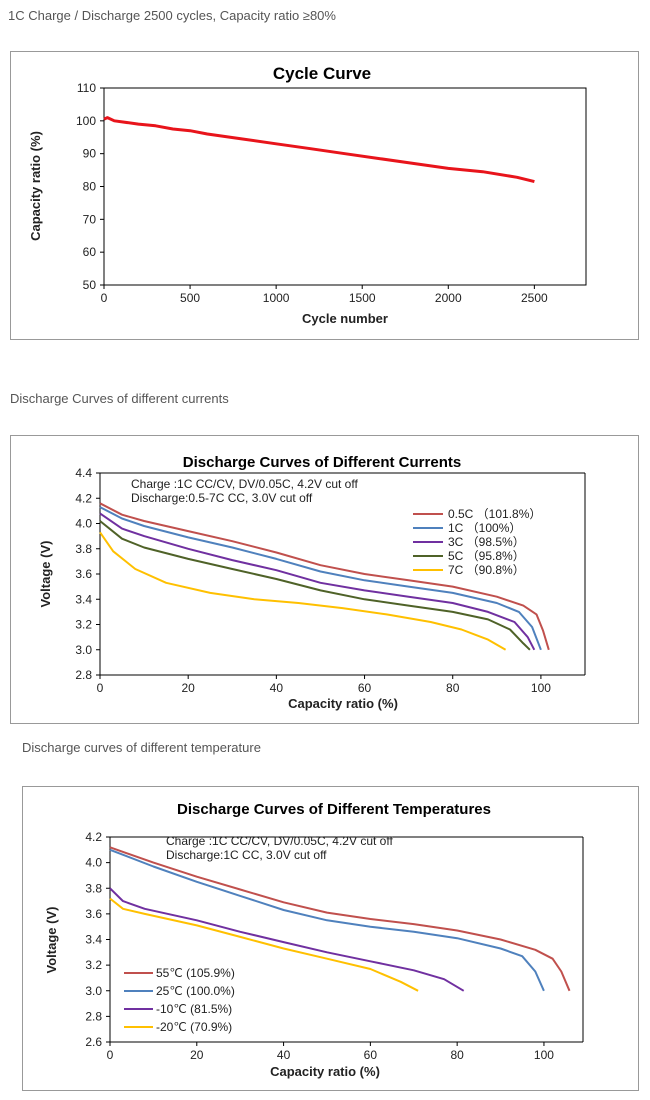 The width and height of the screenshot is (650, 1100). What do you see at coordinates (90, 187) in the screenshot?
I see `y-tick-label: 80` at bounding box center [90, 187].